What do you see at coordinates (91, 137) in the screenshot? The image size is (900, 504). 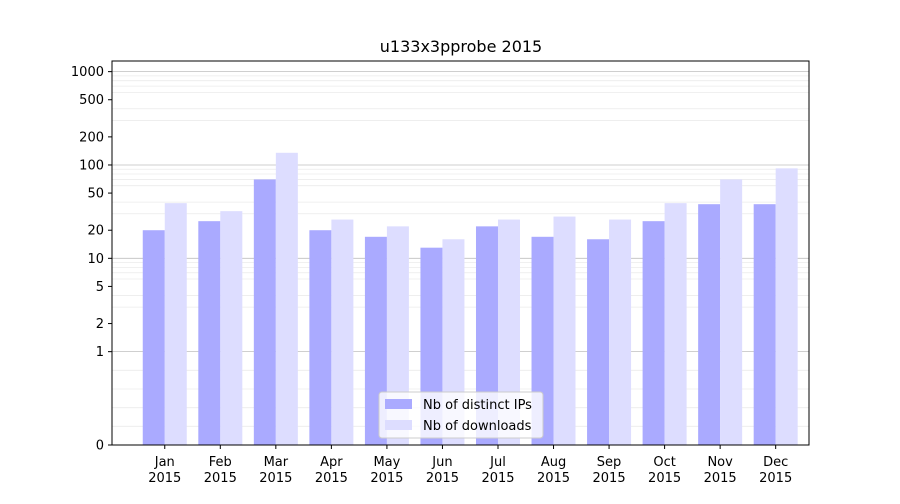 I see `y-tick-label: 200` at bounding box center [91, 137].